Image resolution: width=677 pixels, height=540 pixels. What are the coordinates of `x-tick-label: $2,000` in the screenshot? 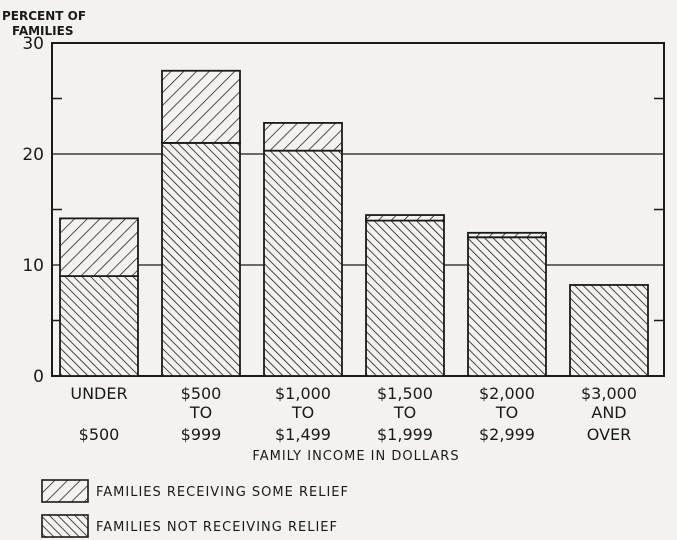 It's located at (507, 393).